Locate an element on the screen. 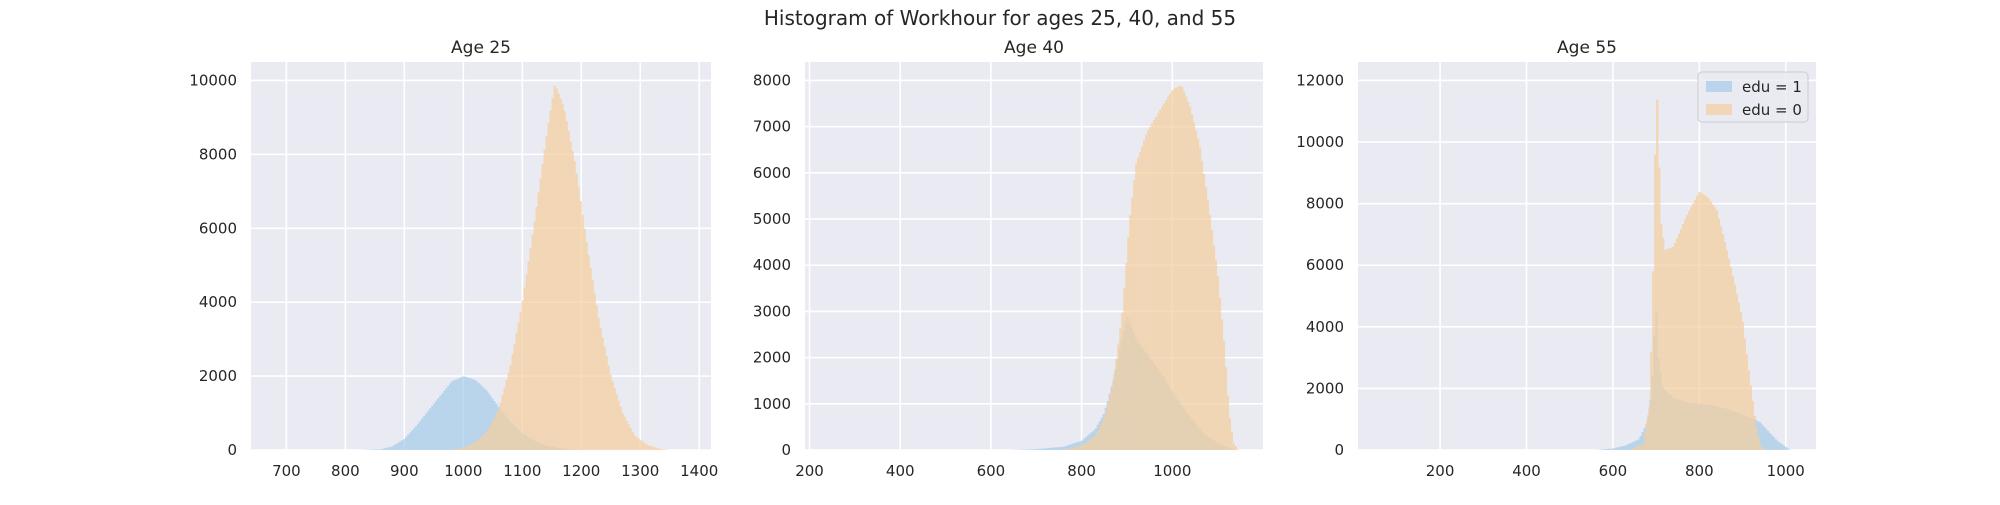  y-tick-label: 10000 is located at coordinates (1320, 142).